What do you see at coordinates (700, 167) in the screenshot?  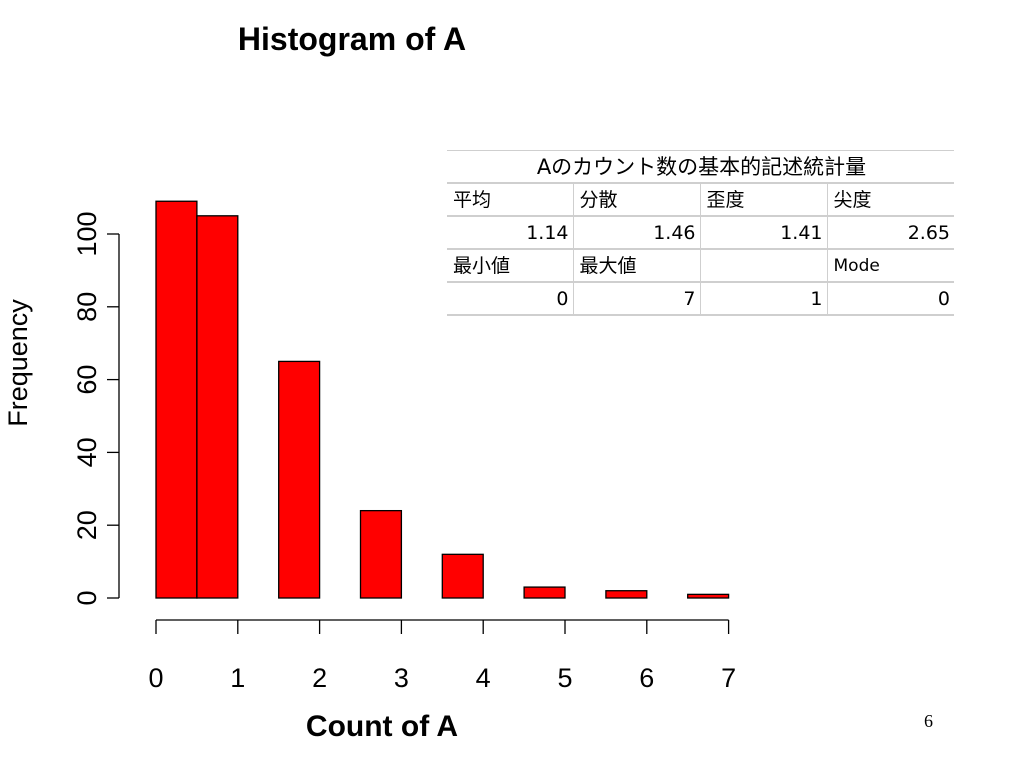 I see `stats-table-caption: Aのカウント数の基本的記述統計量` at bounding box center [700, 167].